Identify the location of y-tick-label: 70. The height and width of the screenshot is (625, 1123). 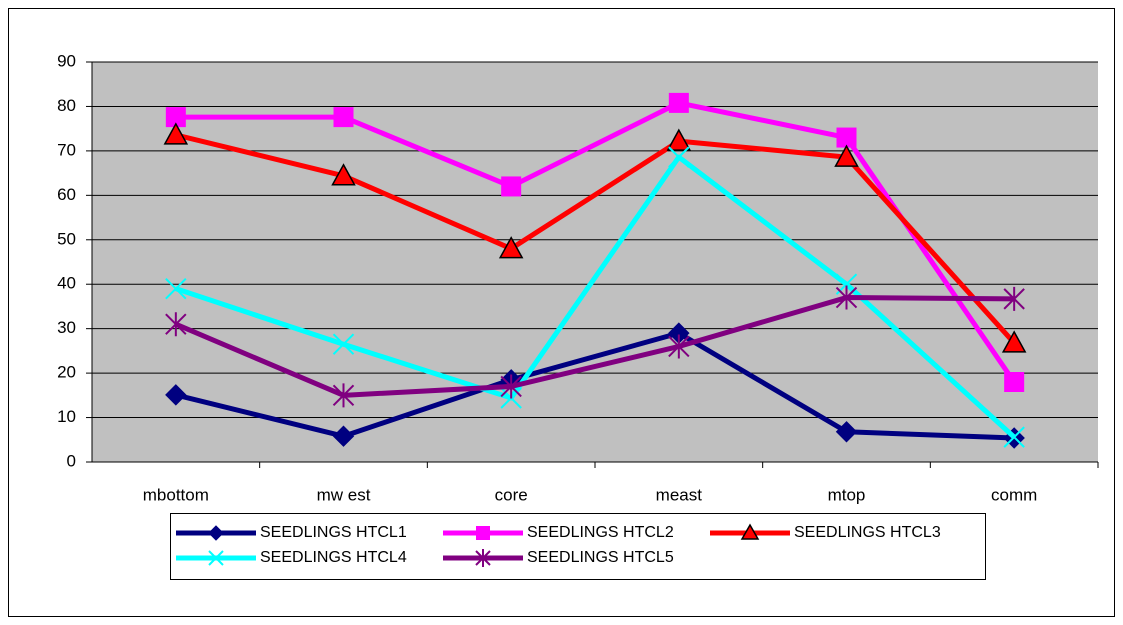
(66, 149).